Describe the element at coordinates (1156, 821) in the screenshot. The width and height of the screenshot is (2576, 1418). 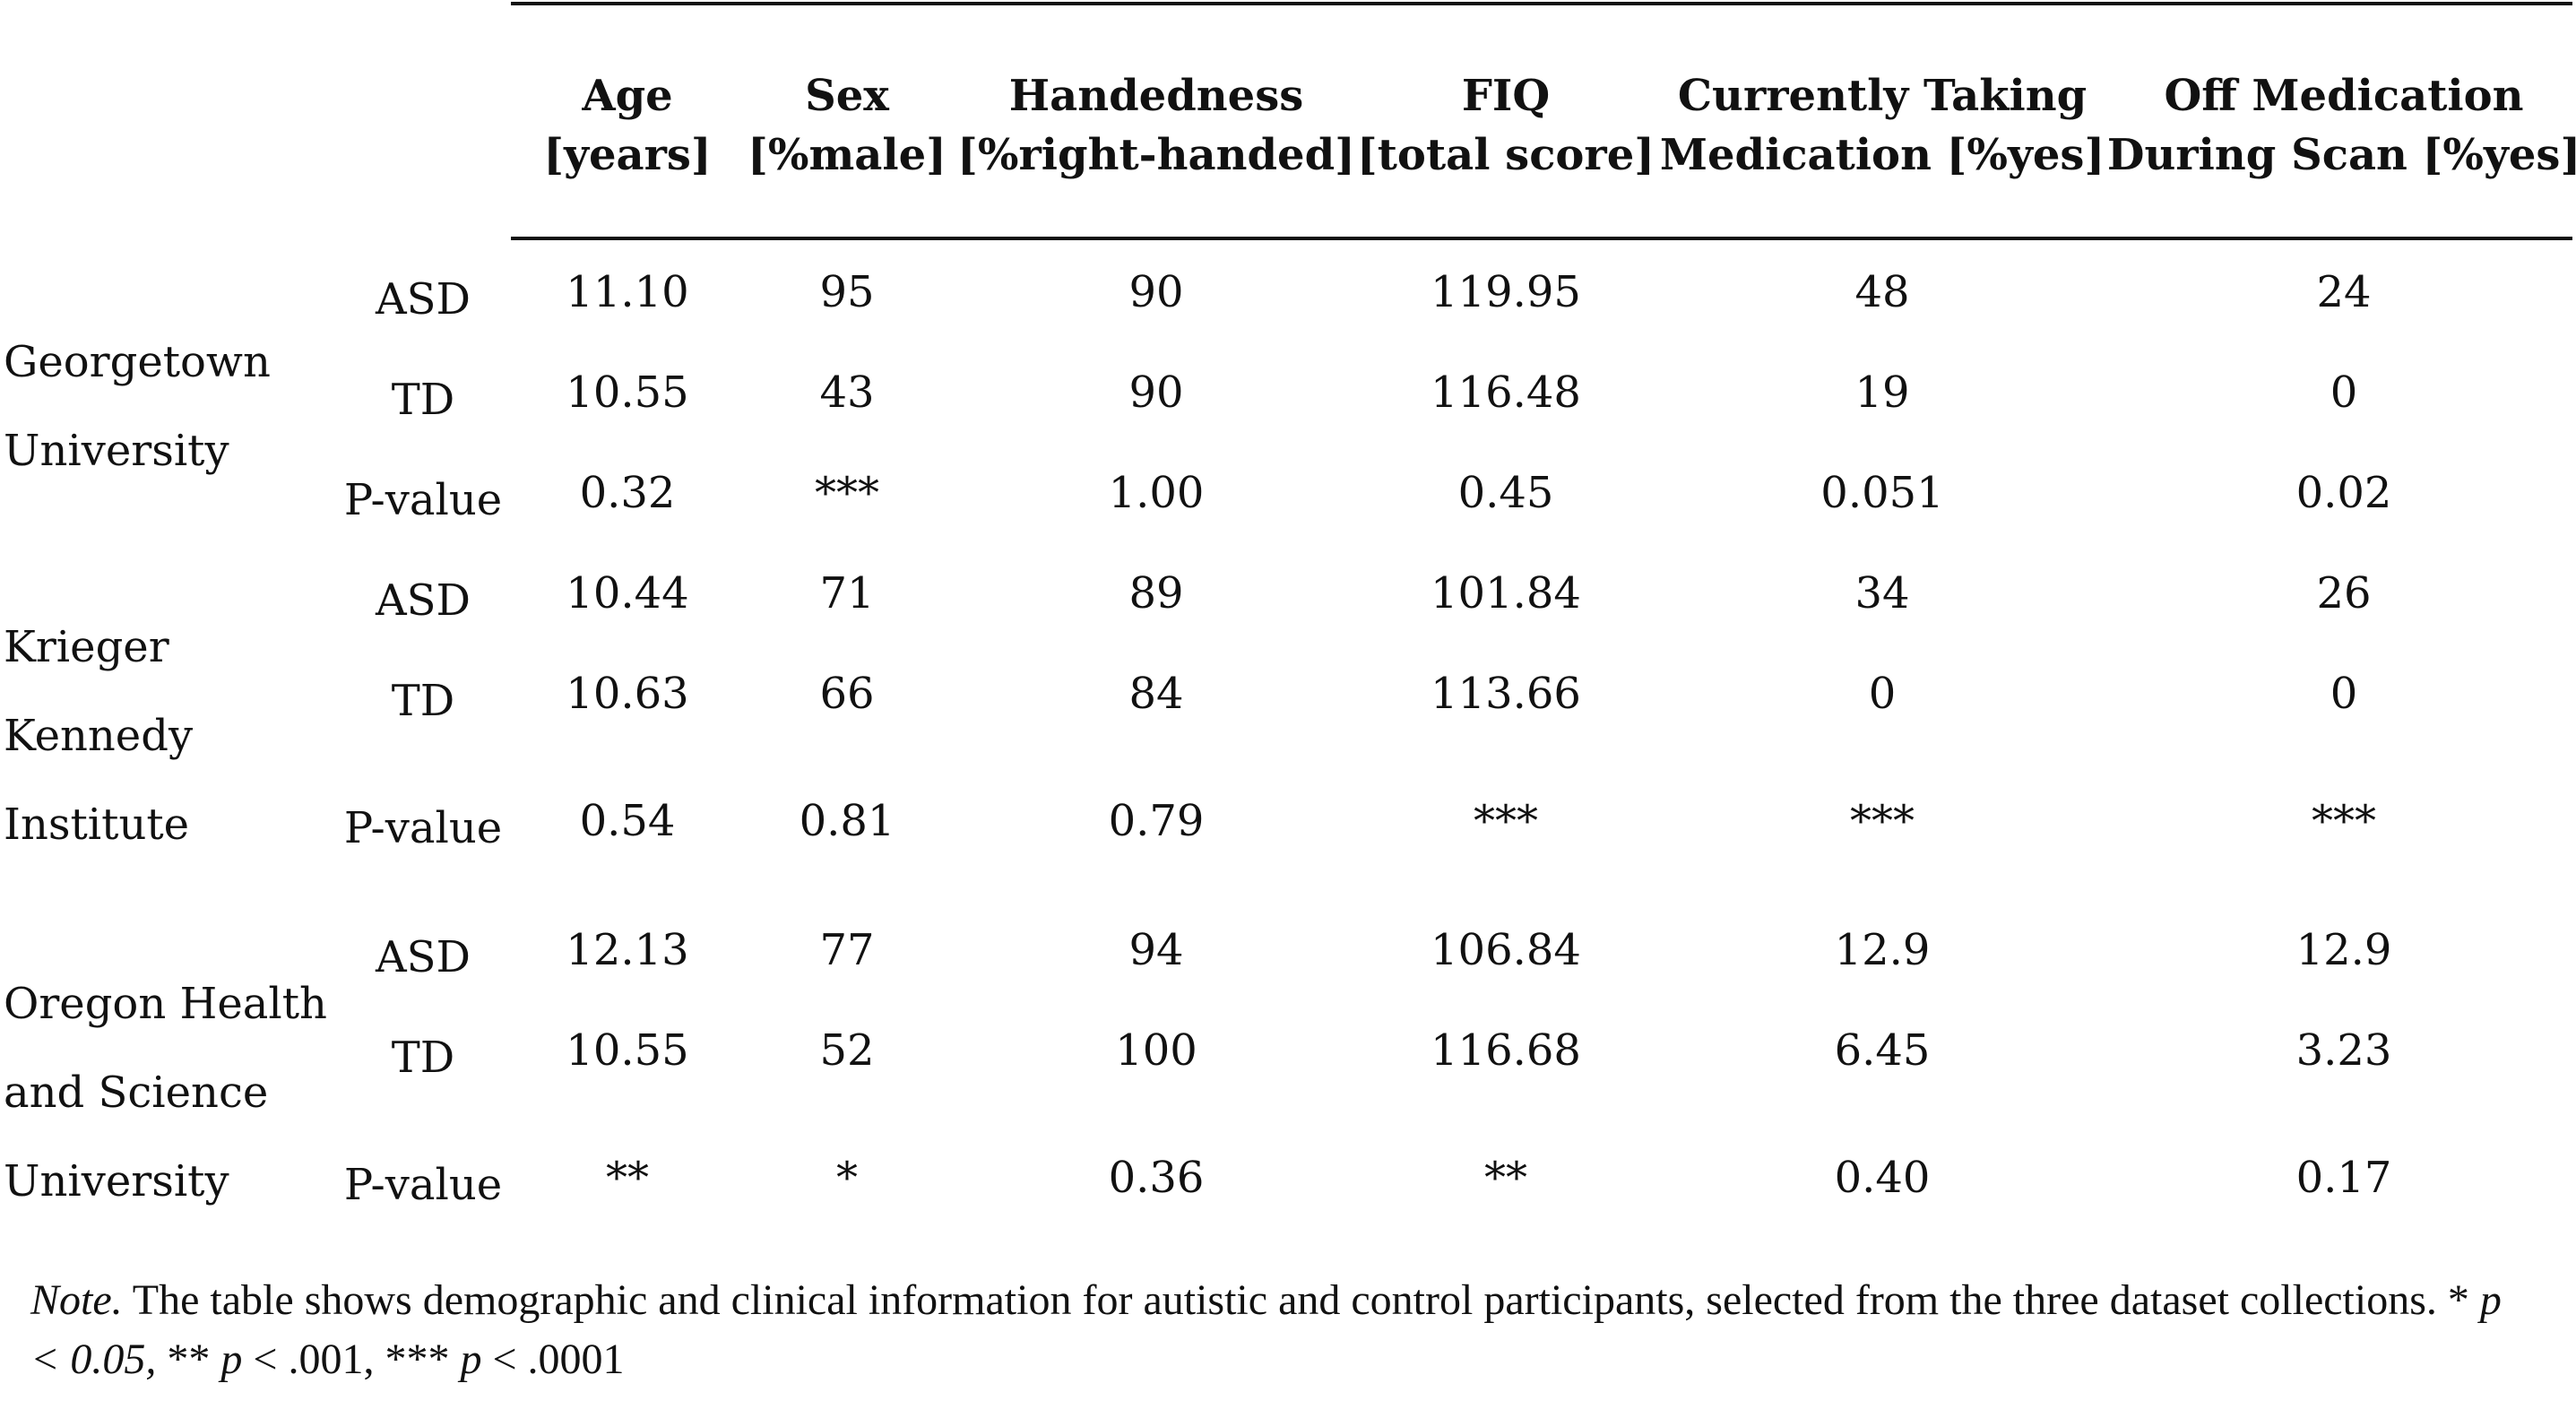
I see `table-cell: 0.79` at that location.